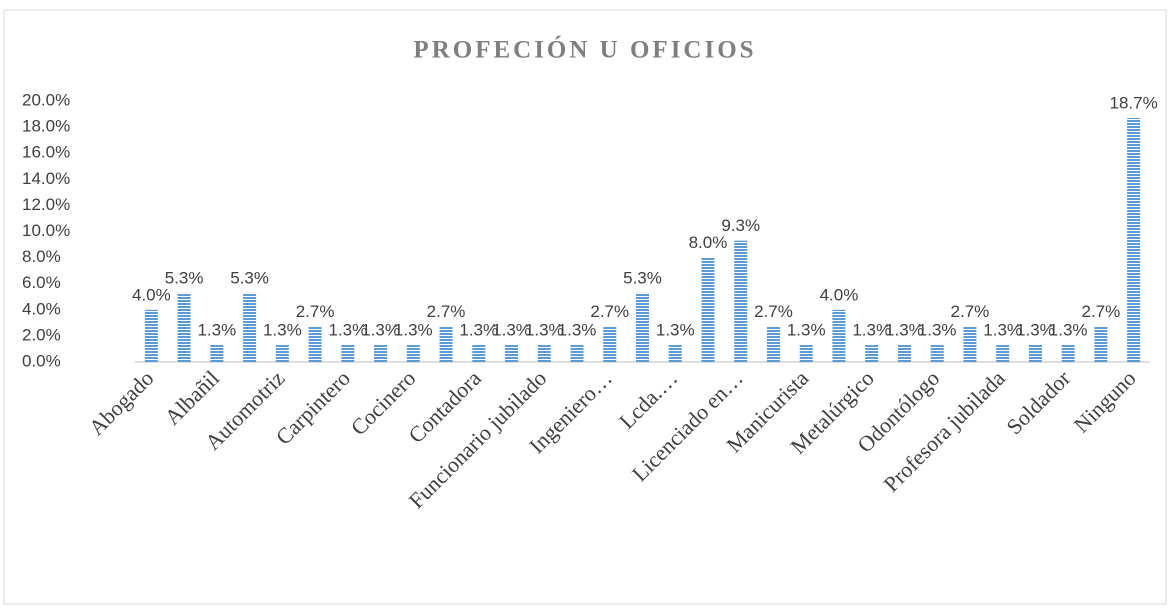 Image resolution: width=1170 pixels, height=608 pixels. Describe the element at coordinates (46, 204) in the screenshot. I see `y-tick-label: 12.0%` at that location.